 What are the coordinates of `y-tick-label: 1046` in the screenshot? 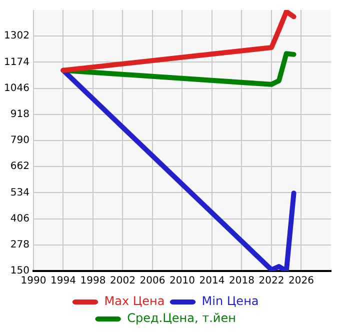 It's located at (17, 88).